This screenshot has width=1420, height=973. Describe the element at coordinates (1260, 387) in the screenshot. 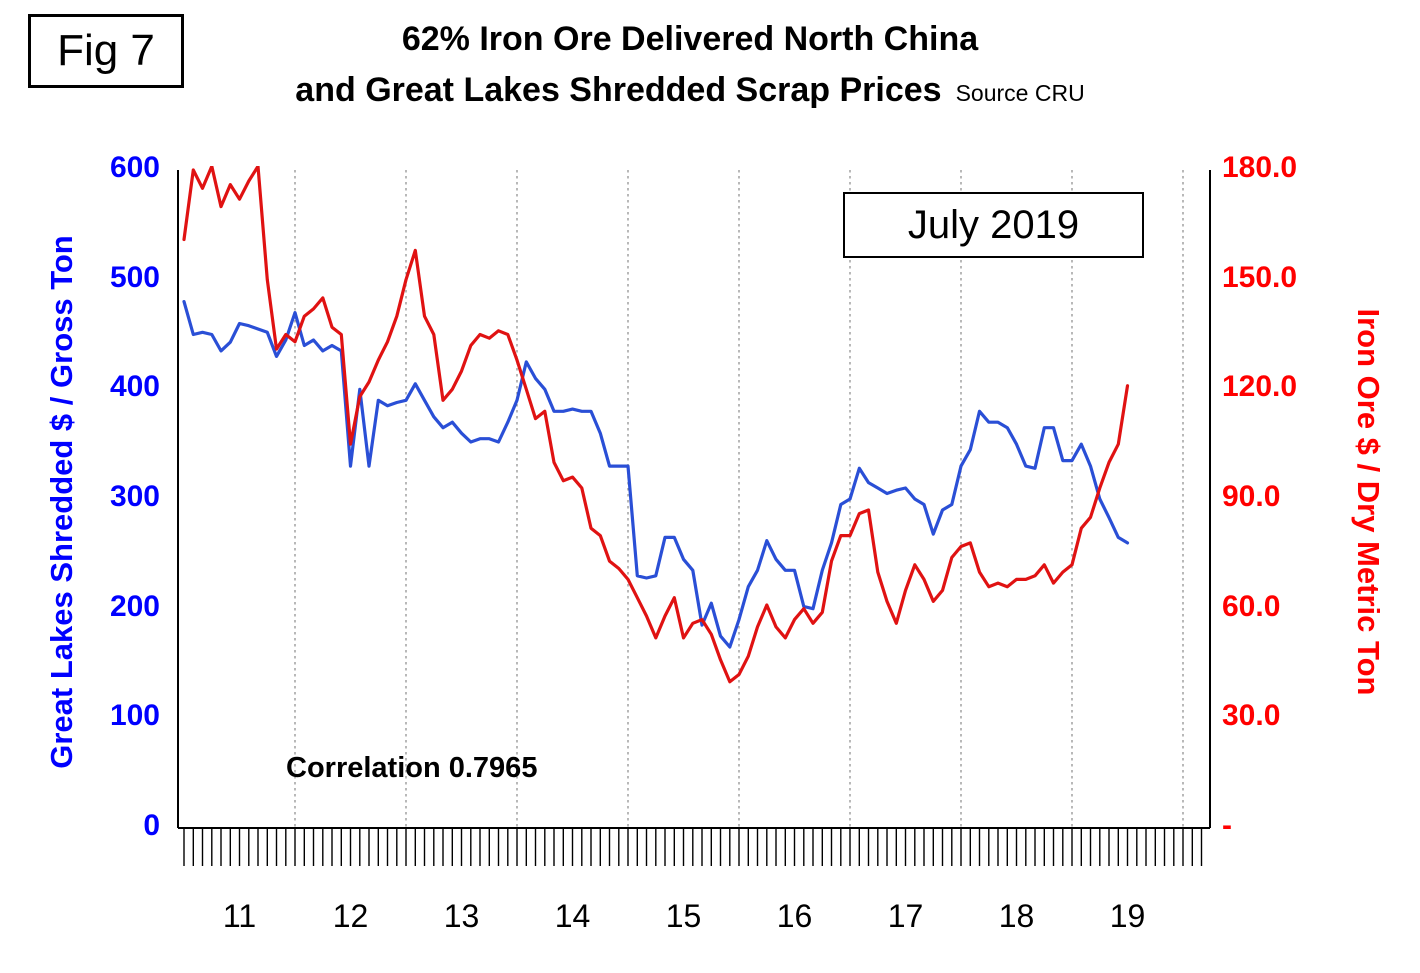

I see `right-axis-tick: 120.0` at that location.